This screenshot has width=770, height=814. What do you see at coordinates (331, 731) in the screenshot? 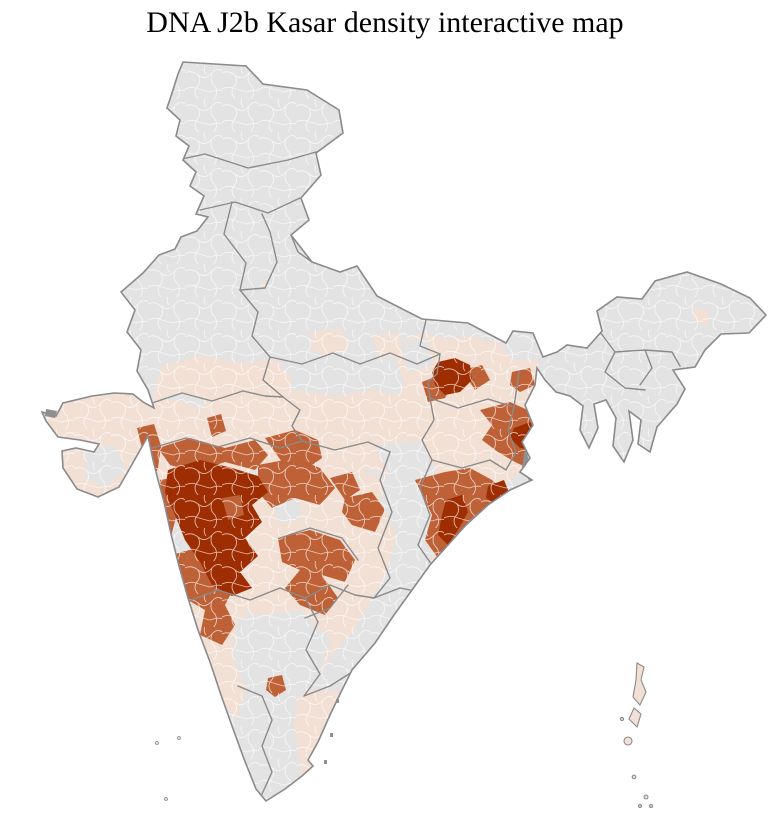
I see `coastal-specks` at bounding box center [331, 731].